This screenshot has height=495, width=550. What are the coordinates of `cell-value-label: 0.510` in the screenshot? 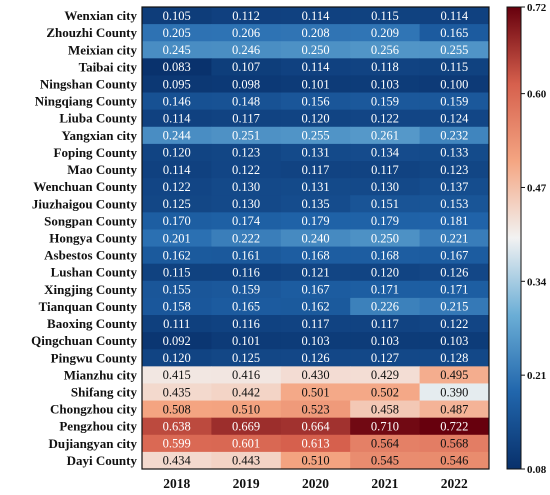 It's located at (246, 409).